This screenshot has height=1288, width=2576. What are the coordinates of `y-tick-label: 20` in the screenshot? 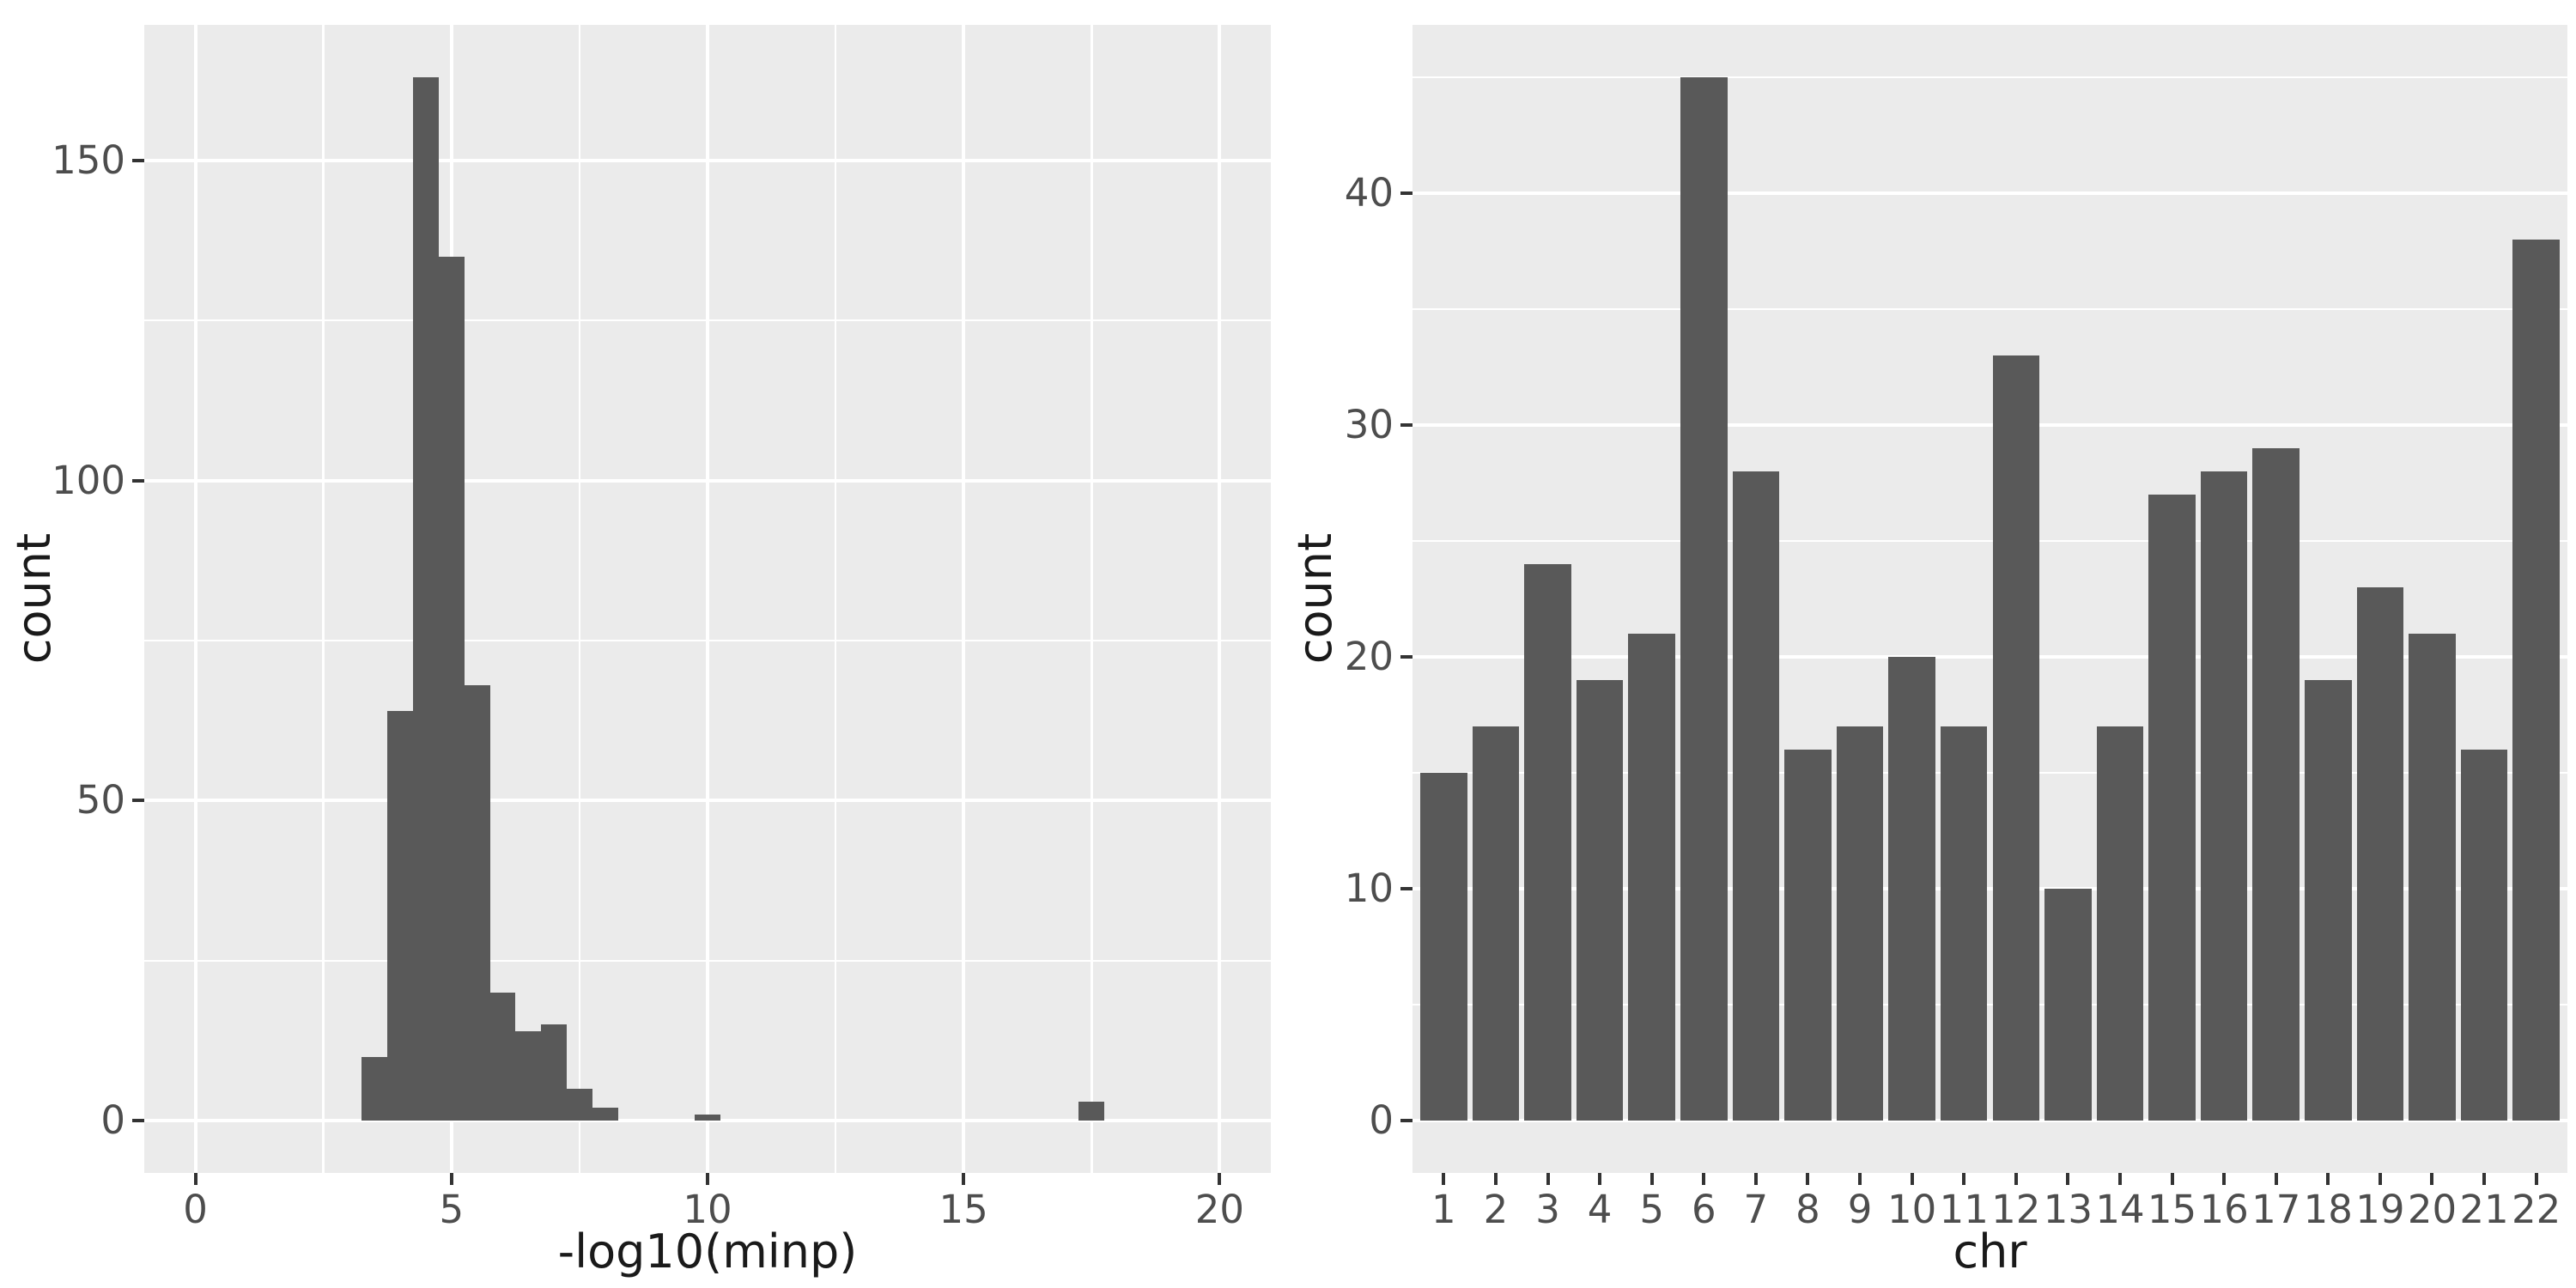 It's located at (1369, 657).